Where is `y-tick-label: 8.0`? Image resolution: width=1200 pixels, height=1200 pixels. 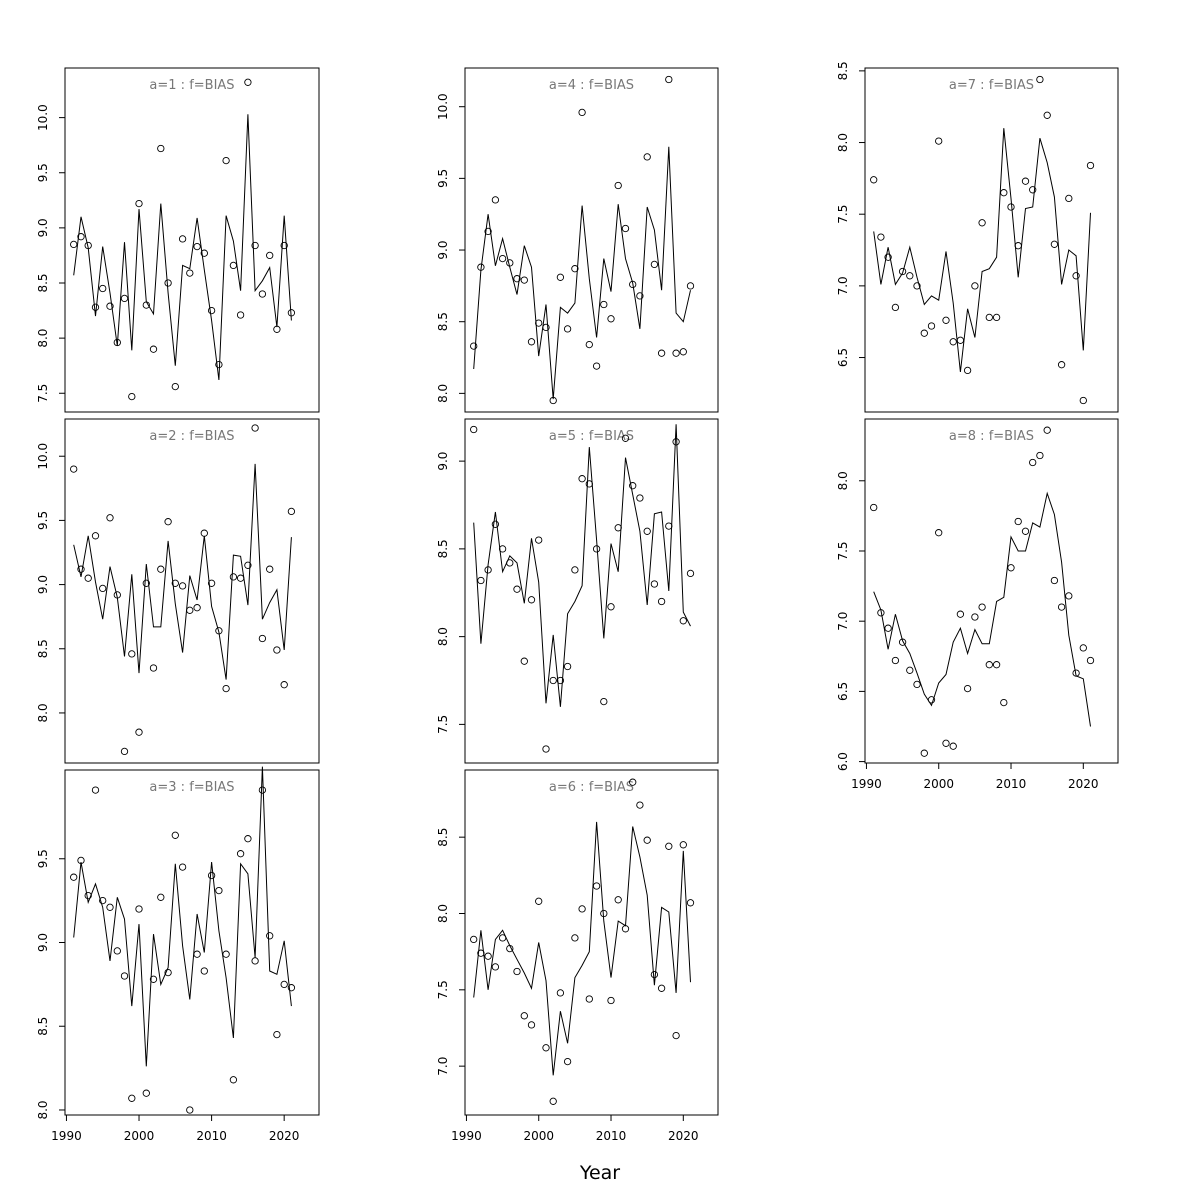 y-tick-label: 8.0 is located at coordinates (843, 480).